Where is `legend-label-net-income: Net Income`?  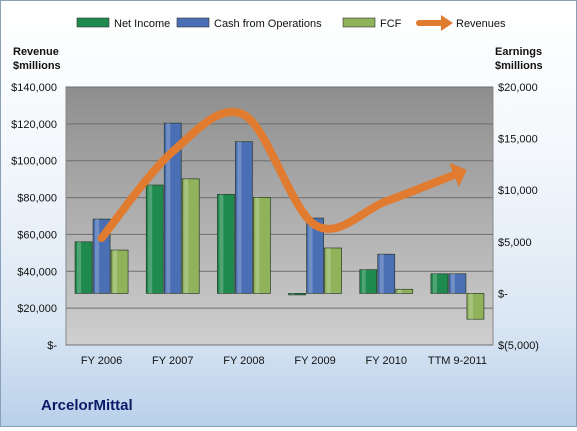 legend-label-net-income: Net Income is located at coordinates (142, 24).